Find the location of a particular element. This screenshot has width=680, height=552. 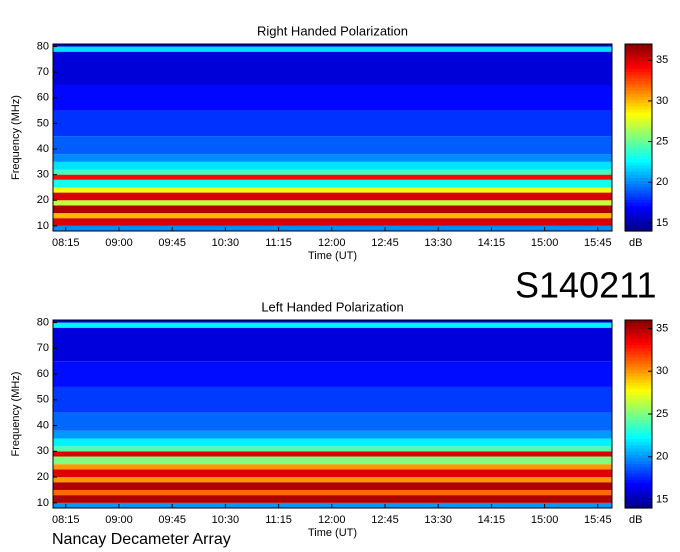

colorbar-tick-label: 35 is located at coordinates (662, 328).